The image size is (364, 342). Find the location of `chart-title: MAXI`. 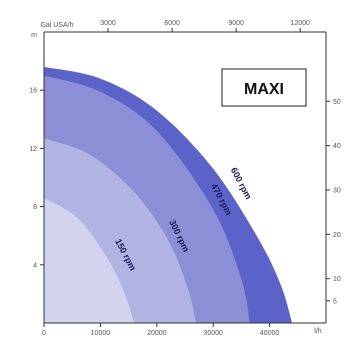

chart-title: MAXI is located at coordinates (264, 89).